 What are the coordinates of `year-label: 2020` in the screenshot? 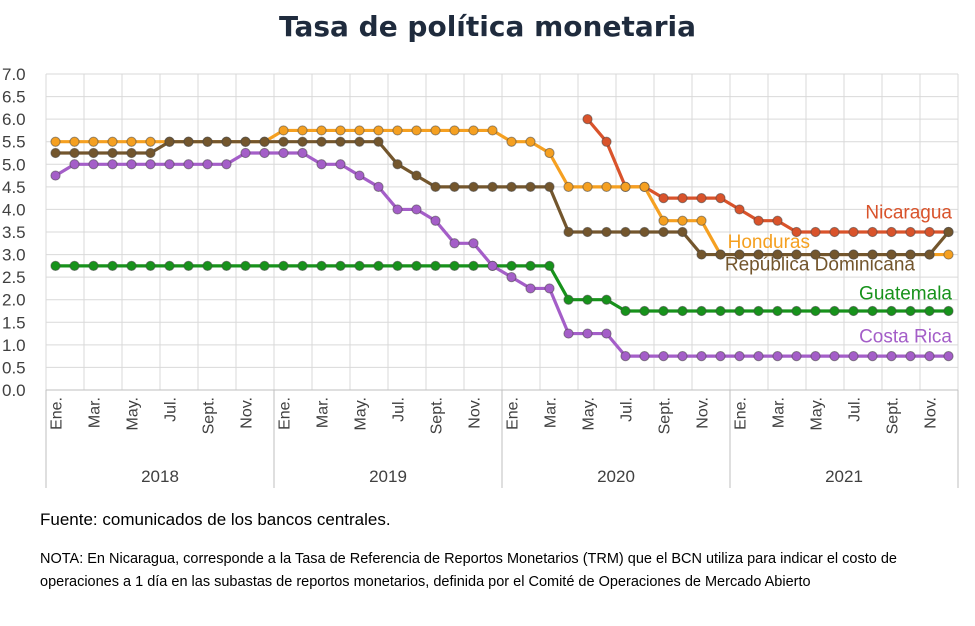 It's located at (616, 476).